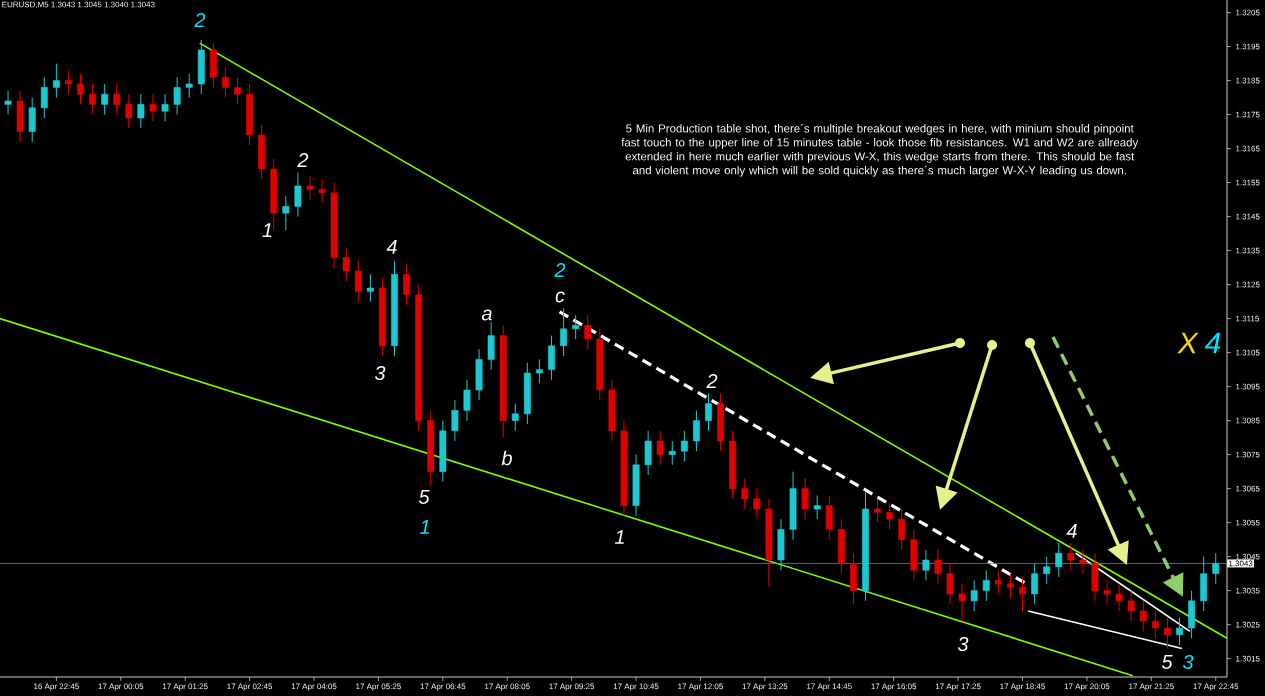  Describe the element at coordinates (1188, 343) in the screenshot. I see `annotation: X` at that location.